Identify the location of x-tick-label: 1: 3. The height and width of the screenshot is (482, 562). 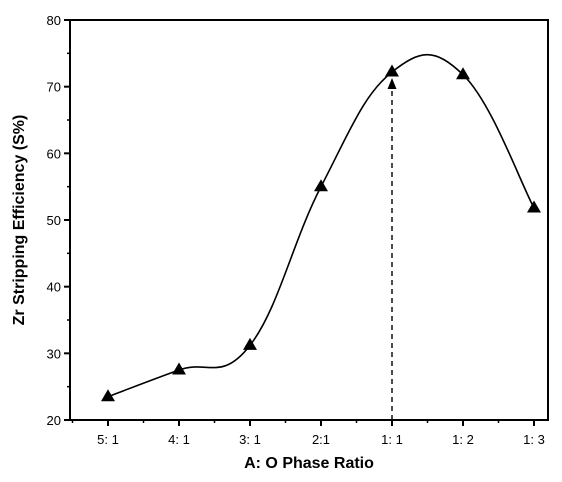
(534, 439).